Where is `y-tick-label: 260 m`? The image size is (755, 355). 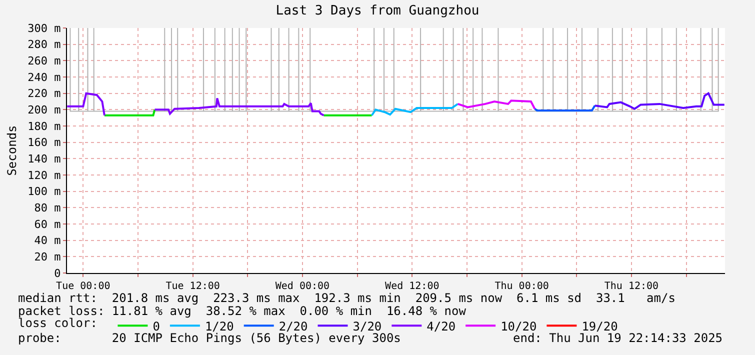 y-tick-label: 260 m is located at coordinates (45, 61).